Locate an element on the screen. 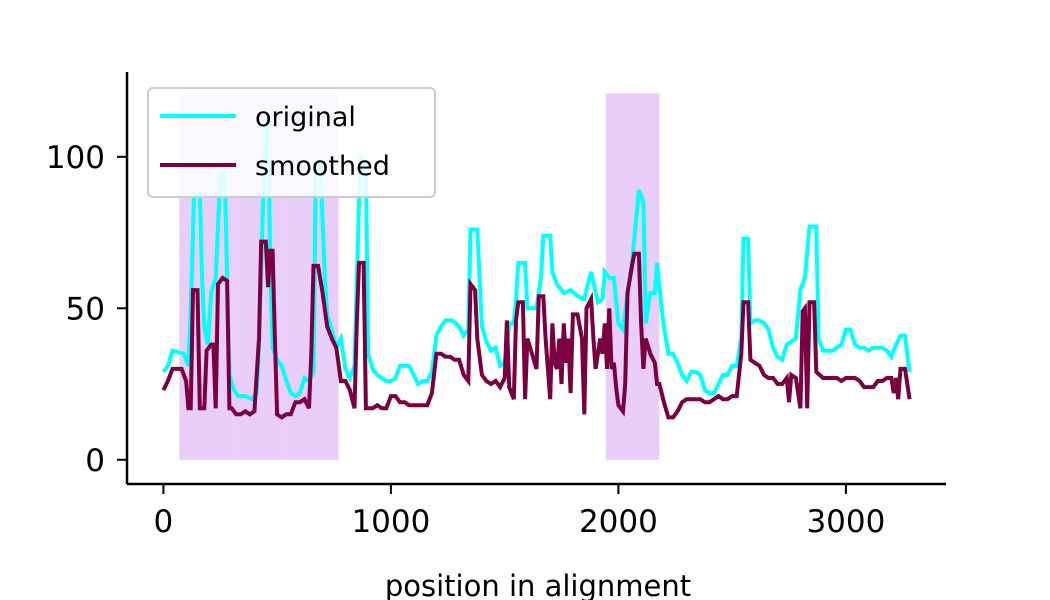 The image size is (1050, 600). y-tick-label: 100 is located at coordinates (75, 158).